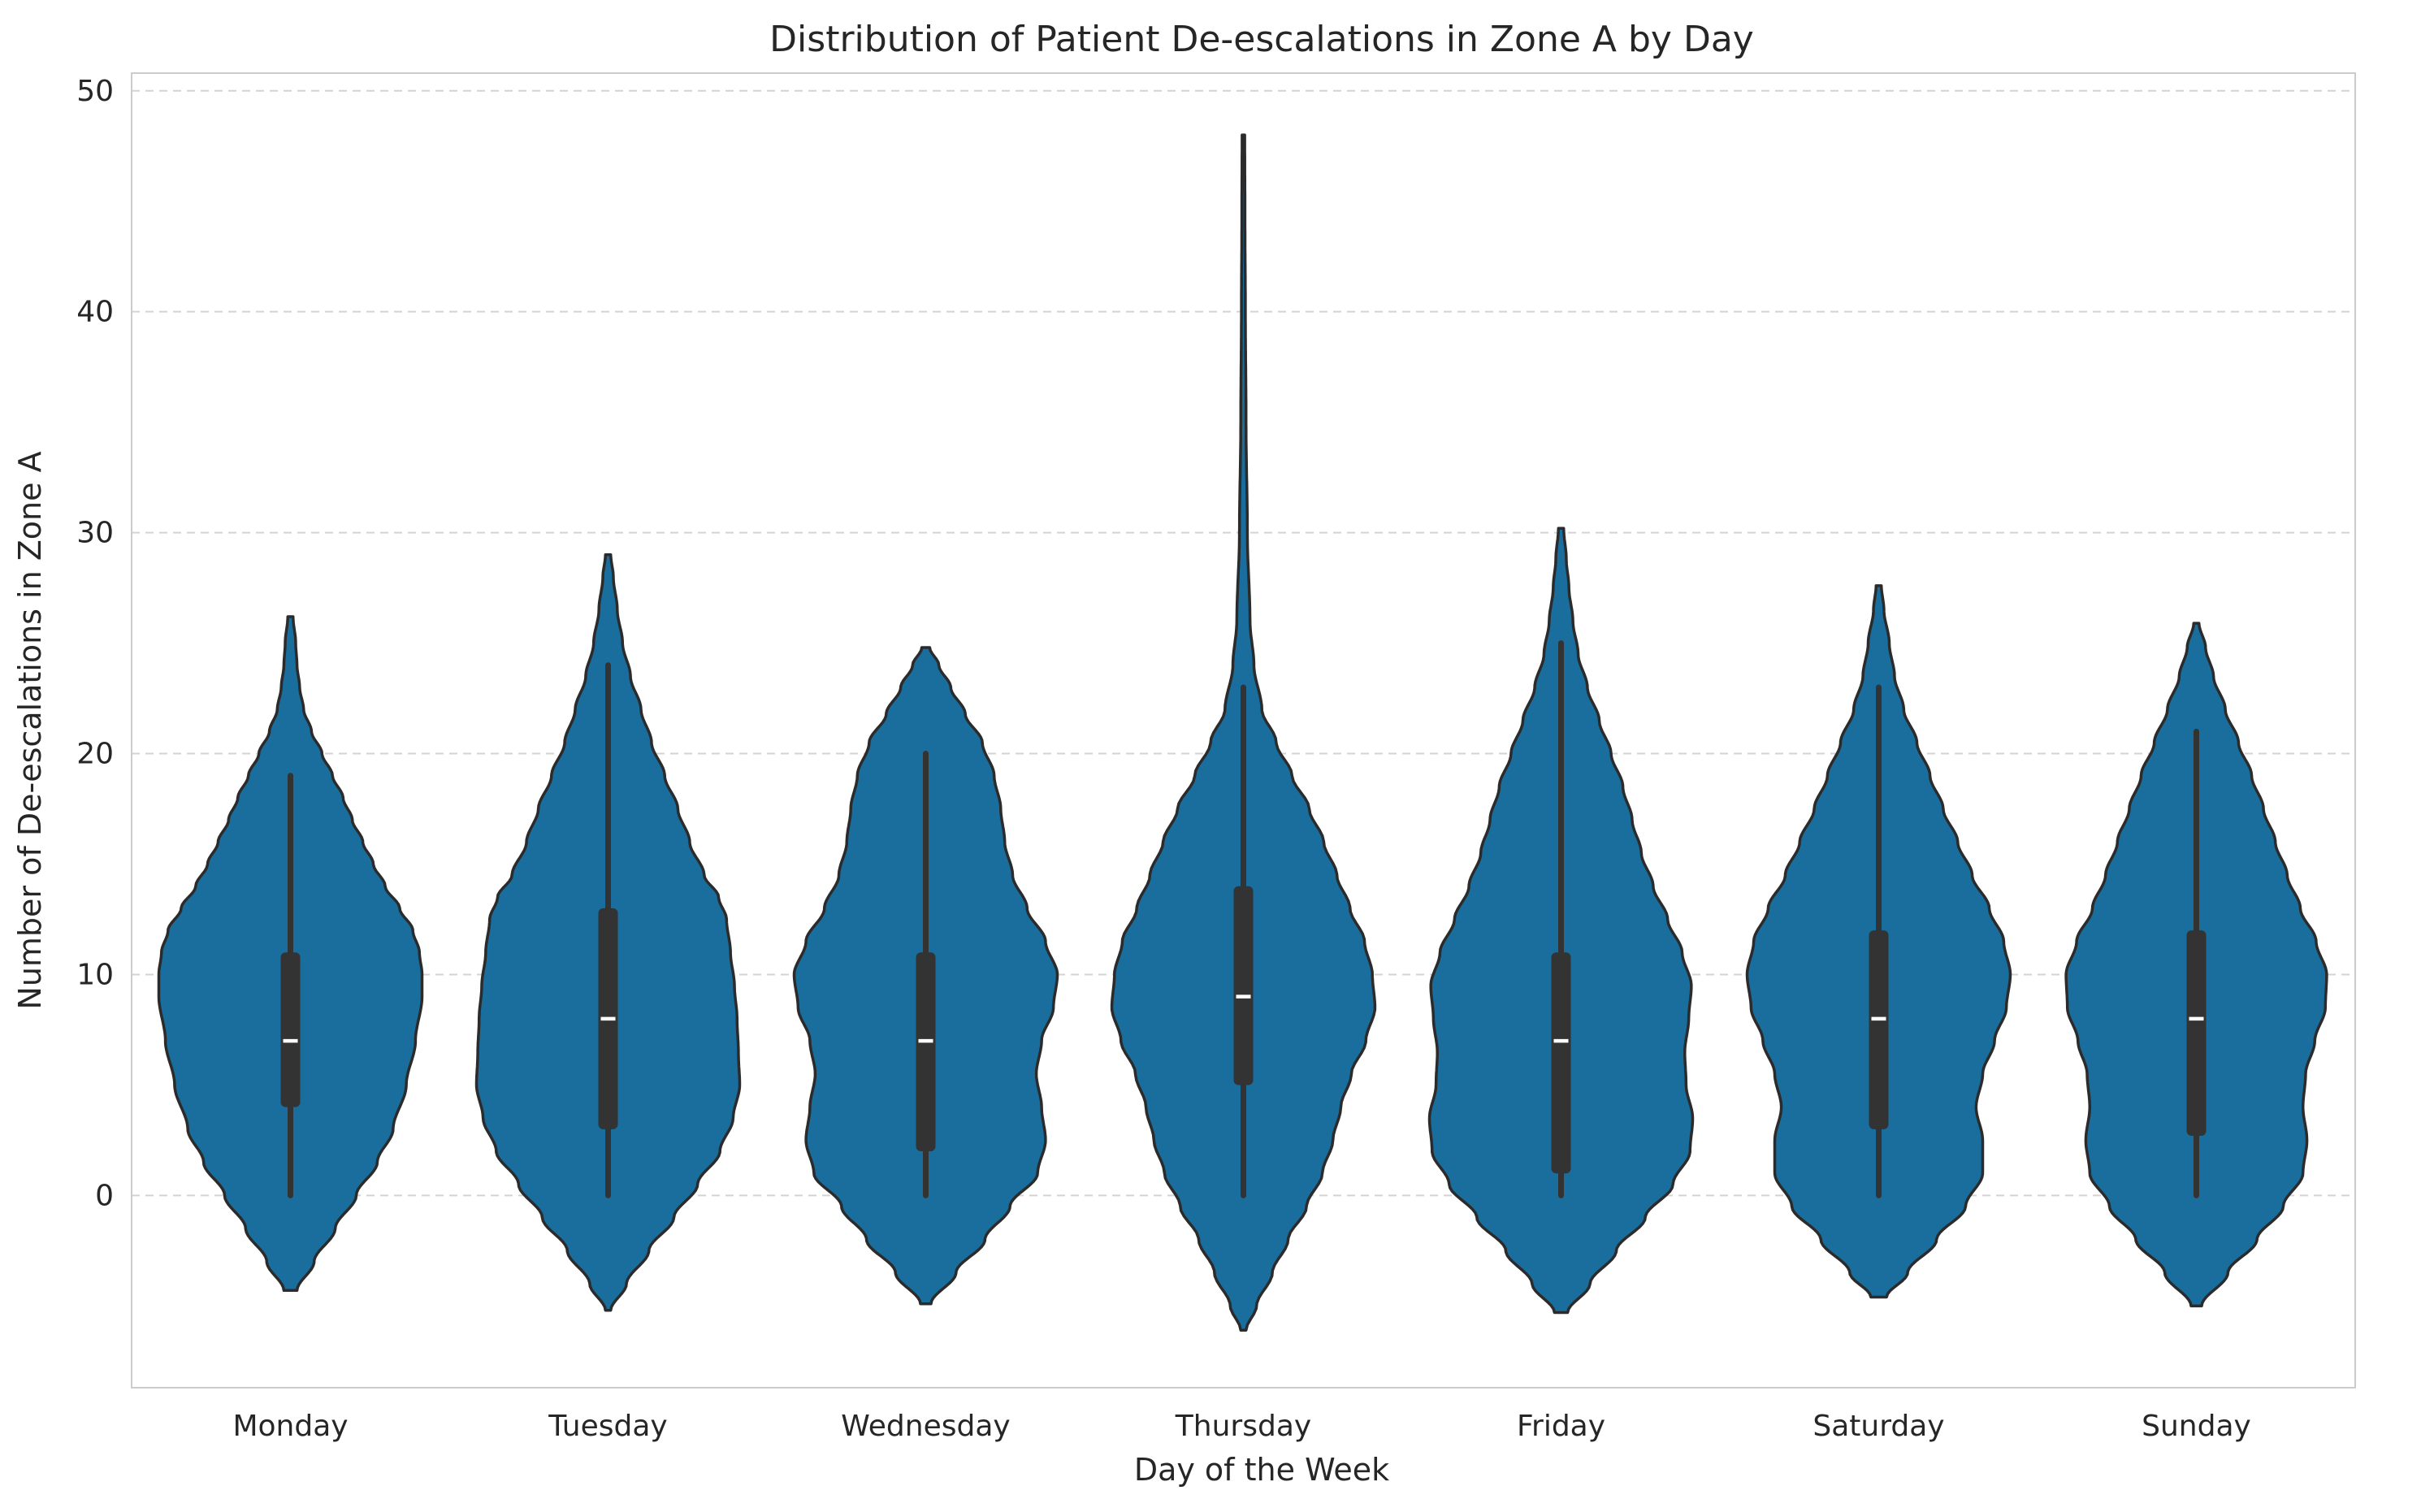 The width and height of the screenshot is (2421, 1512). I want to click on x-axis-label: Day of the Week, so click(1261, 1470).